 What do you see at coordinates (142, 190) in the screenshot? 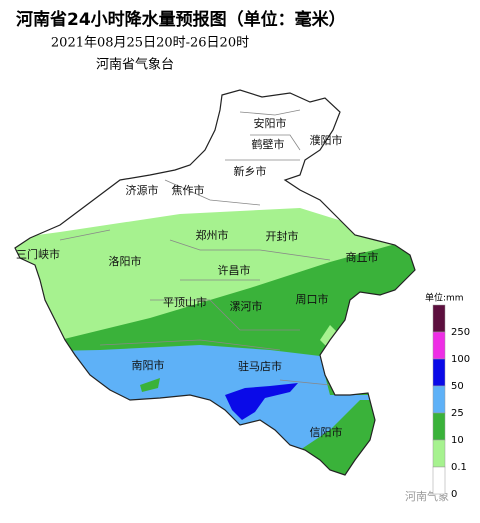
I see `city-label: 济源市` at bounding box center [142, 190].